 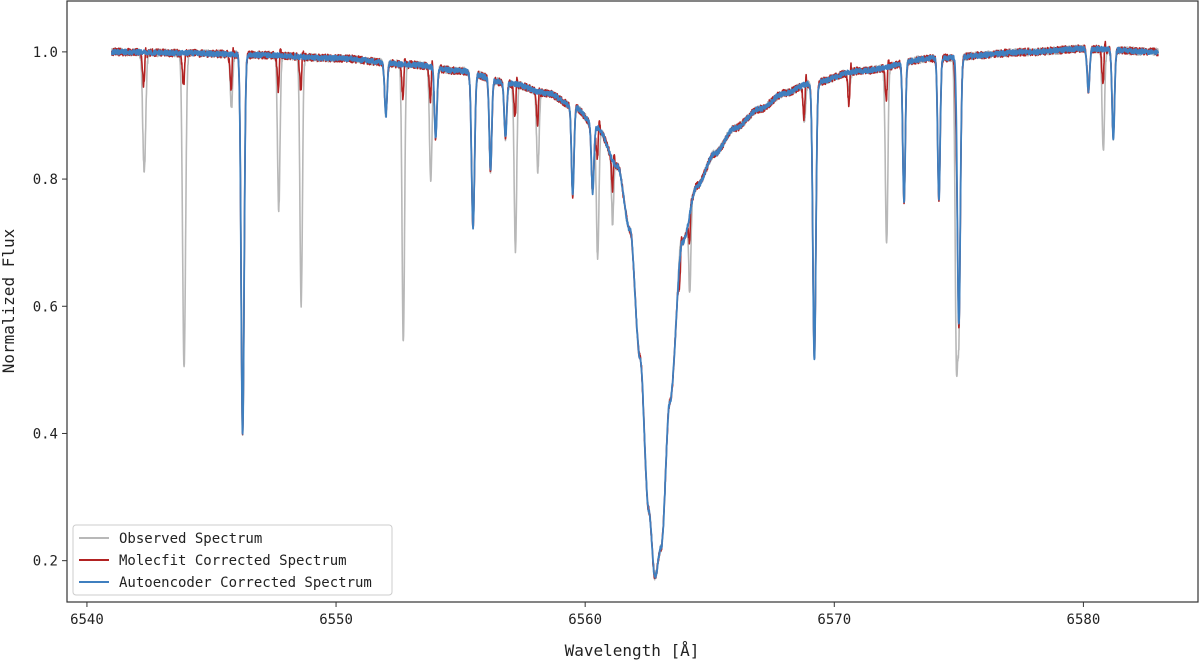 I want to click on legend-box, so click(x=232, y=560).